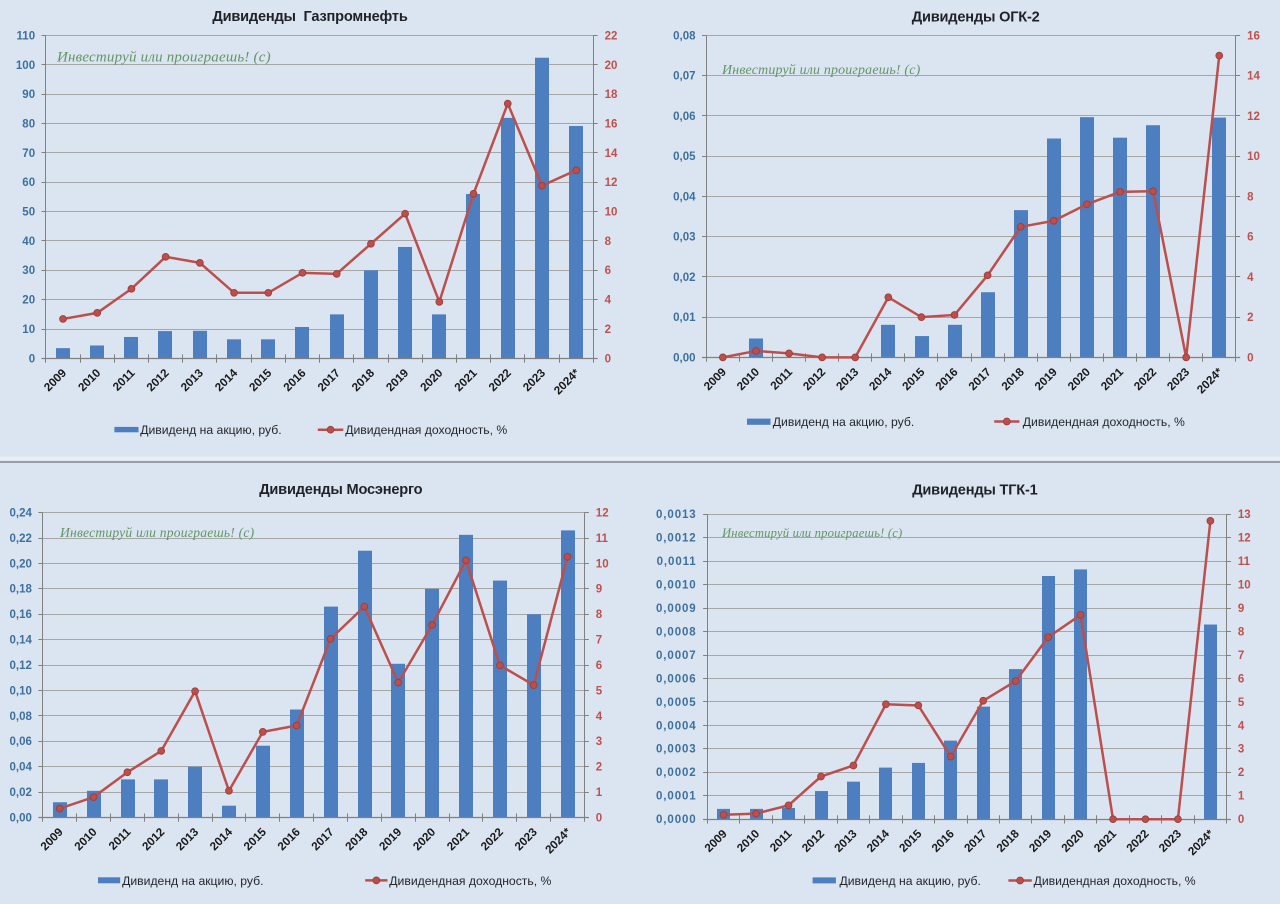 The width and height of the screenshot is (1280, 904). What do you see at coordinates (684, 318) in the screenshot?
I see `svg-text: 0,01` at bounding box center [684, 318].